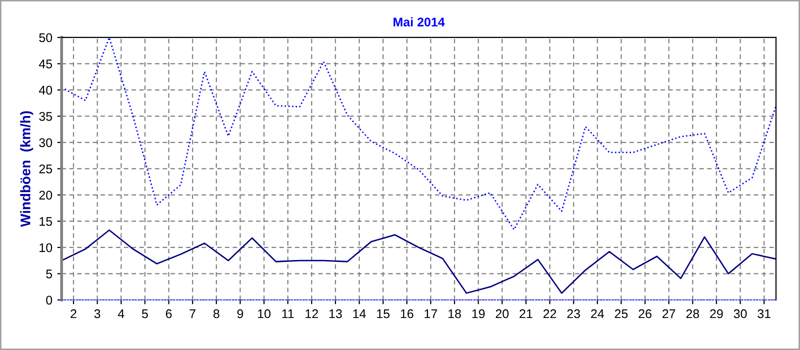 The image size is (800, 350). I want to click on y-tick-label: 10, so click(46, 247).